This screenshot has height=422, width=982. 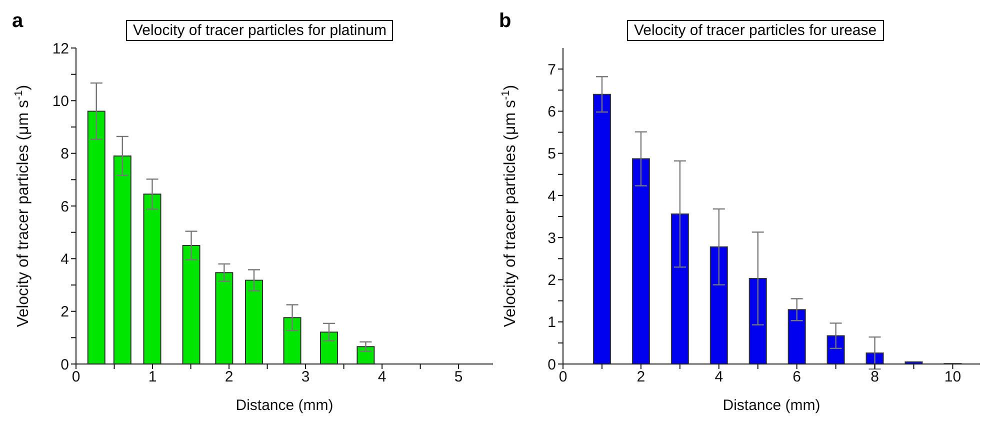 What do you see at coordinates (152, 377) in the screenshot?
I see `x-tick-label: 1` at bounding box center [152, 377].